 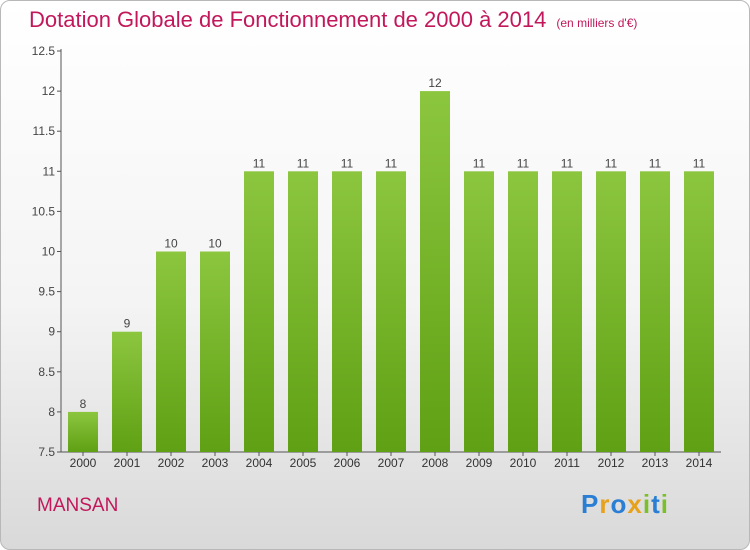 I want to click on logo-letter: r, so click(x=605, y=504).